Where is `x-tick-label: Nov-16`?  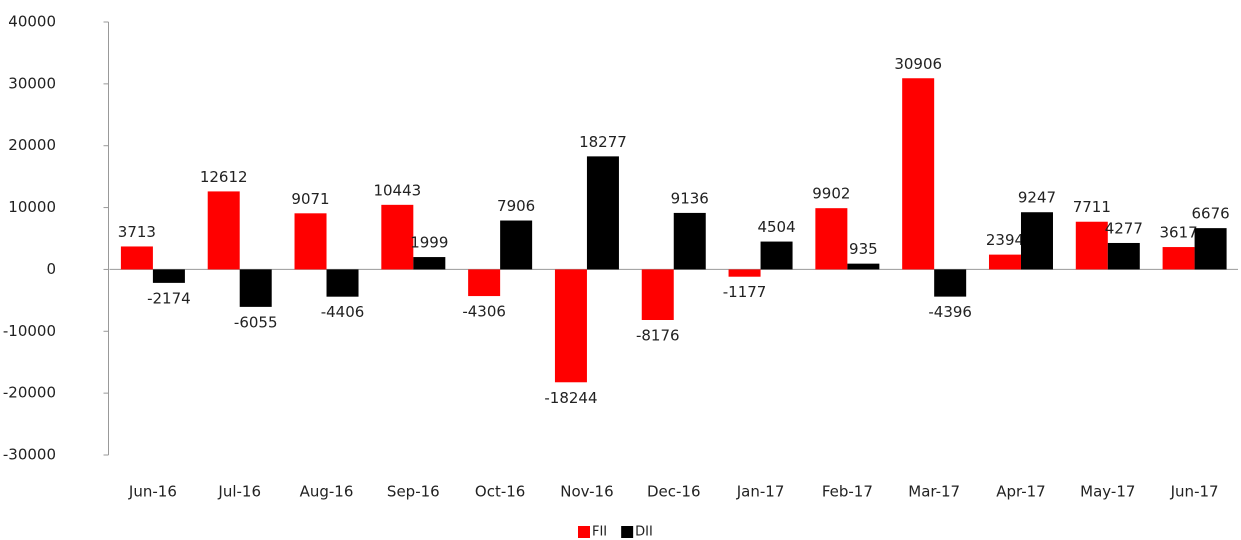
x-tick-label: Nov-16 is located at coordinates (586, 492).